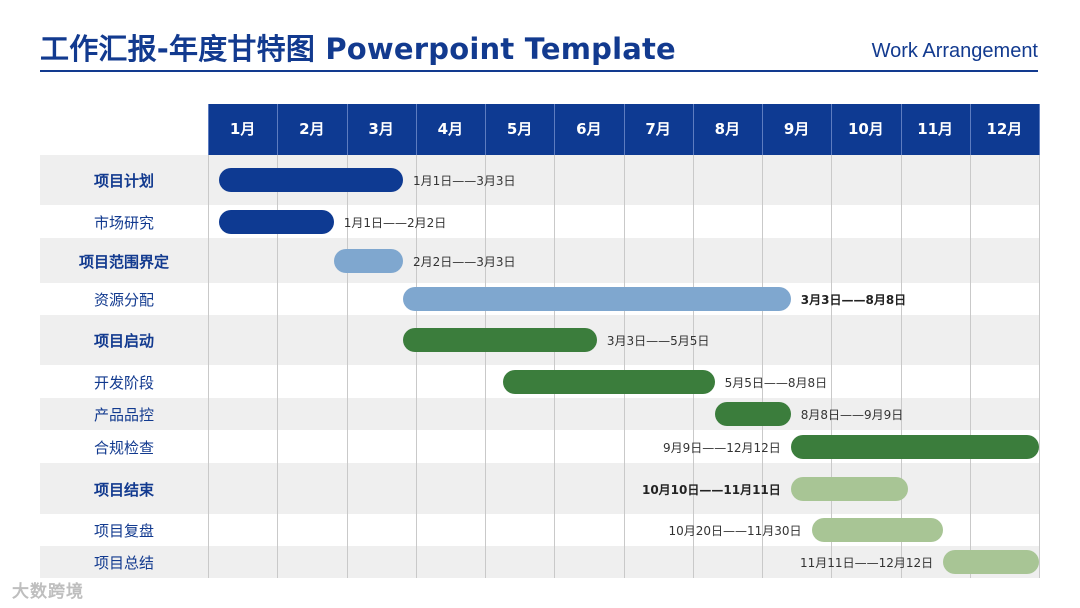 This screenshot has height=608, width=1080. What do you see at coordinates (776, 382) in the screenshot?
I see `task-date-range: 5月5日——8月8日` at bounding box center [776, 382].